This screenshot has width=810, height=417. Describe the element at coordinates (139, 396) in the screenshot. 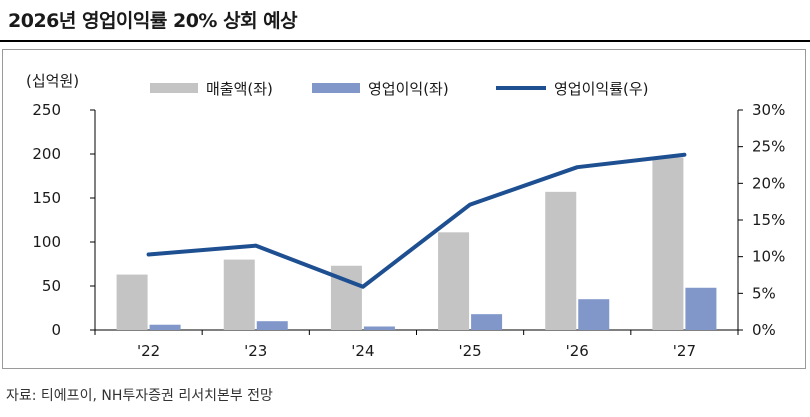

I see `source-note: 자료: 티에프이, NH투자증권 리서치본부 전망` at that location.